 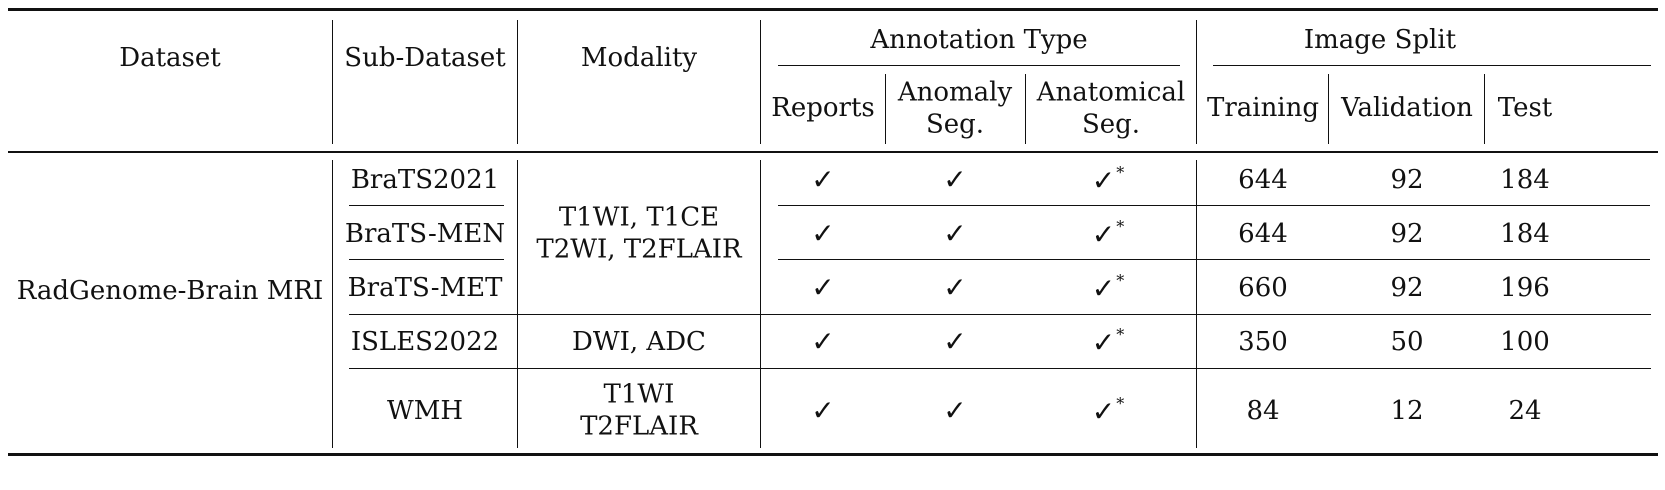 I want to click on header-bottom-rule, so click(x=833, y=152).